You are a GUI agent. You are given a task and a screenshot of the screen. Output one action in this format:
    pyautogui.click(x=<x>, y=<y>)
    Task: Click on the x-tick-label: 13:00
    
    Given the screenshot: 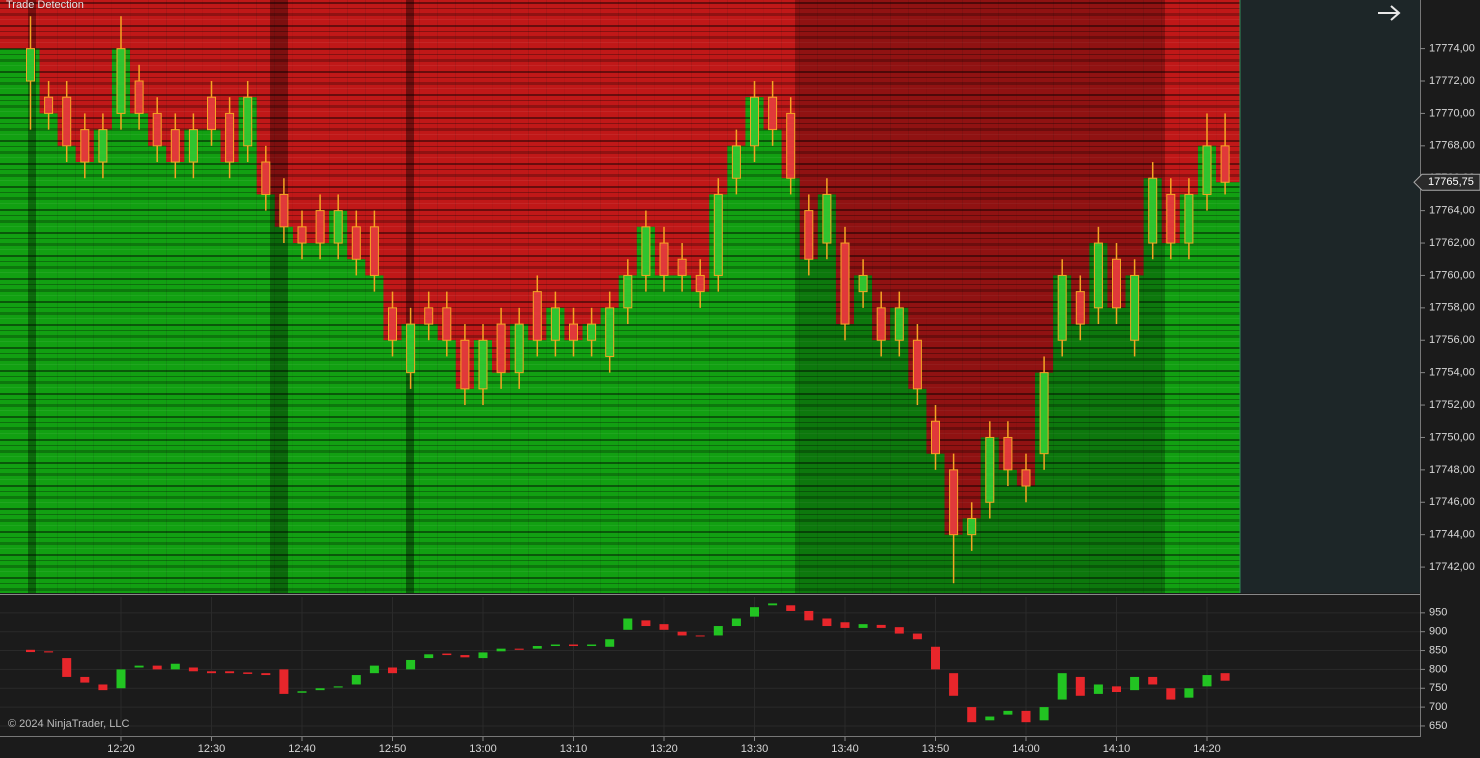 What is the action you would take?
    pyautogui.click(x=483, y=749)
    